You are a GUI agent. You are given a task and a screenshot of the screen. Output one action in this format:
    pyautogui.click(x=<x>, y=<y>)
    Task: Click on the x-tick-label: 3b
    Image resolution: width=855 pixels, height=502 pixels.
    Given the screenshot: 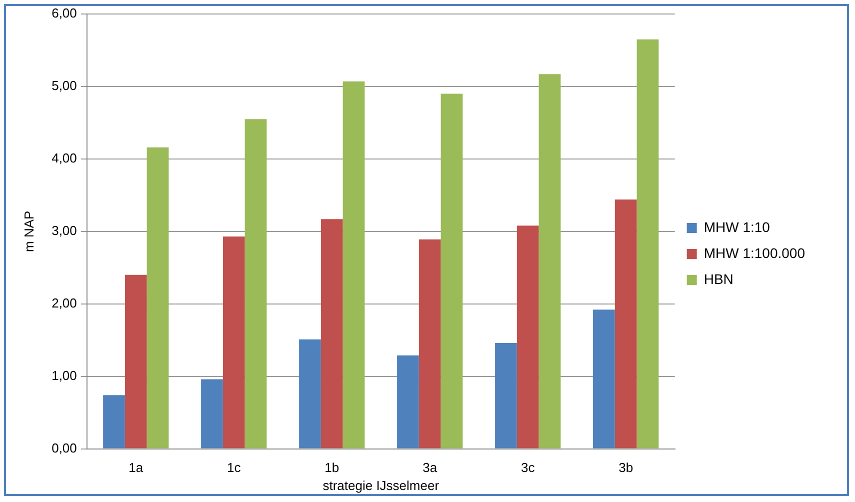 What is the action you would take?
    pyautogui.click(x=626, y=468)
    